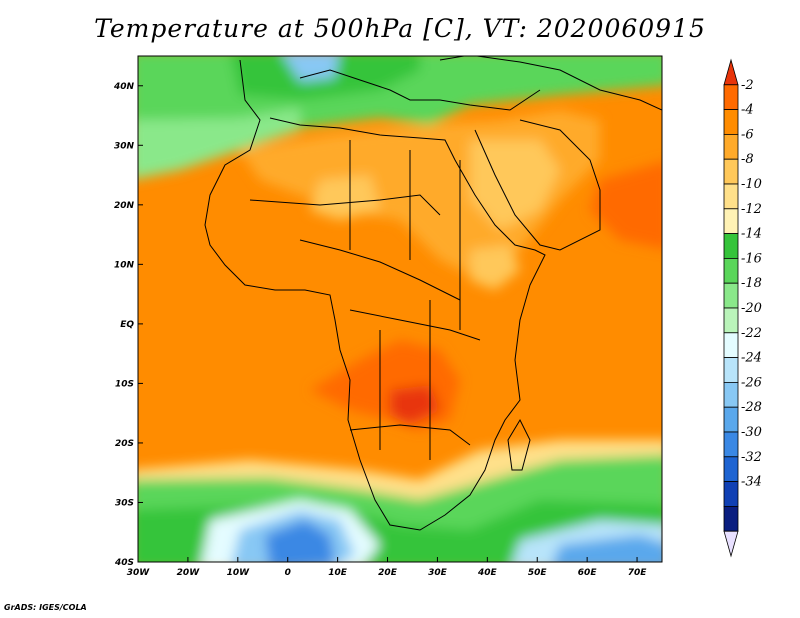 This screenshot has width=800, height=618. Describe the element at coordinates (751, 283) in the screenshot. I see `colorbar-label: -18` at that location.